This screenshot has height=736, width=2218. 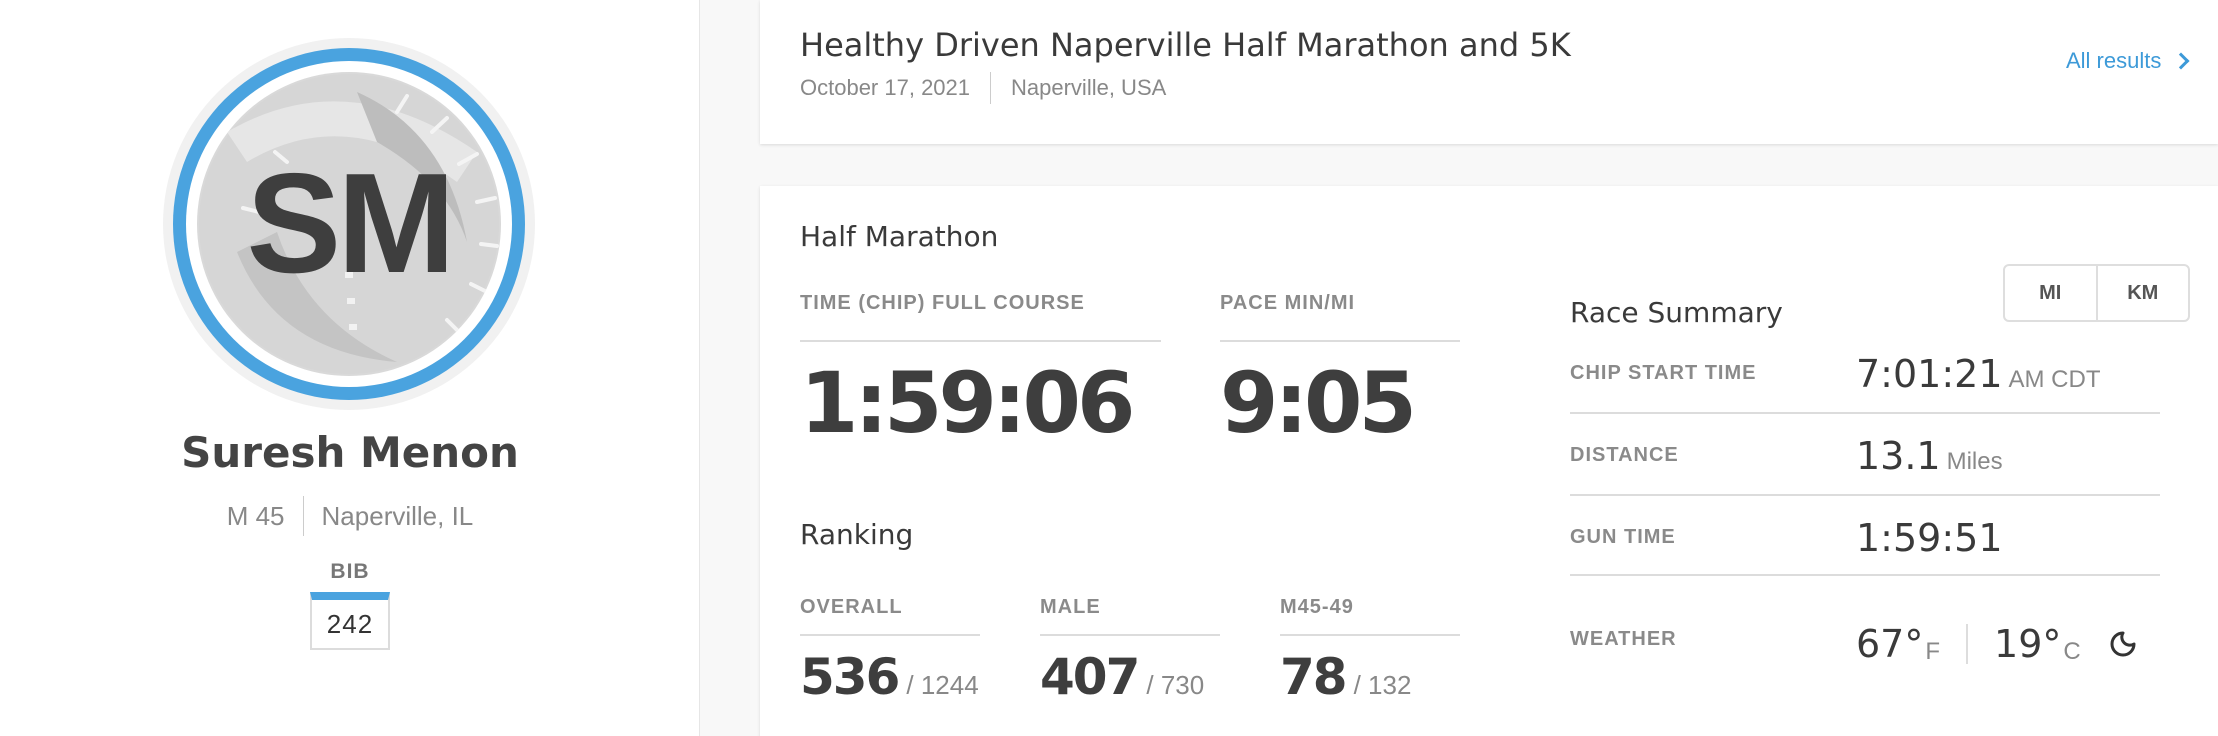 I want to click on rank-overall-place: 536, so click(x=850, y=677).